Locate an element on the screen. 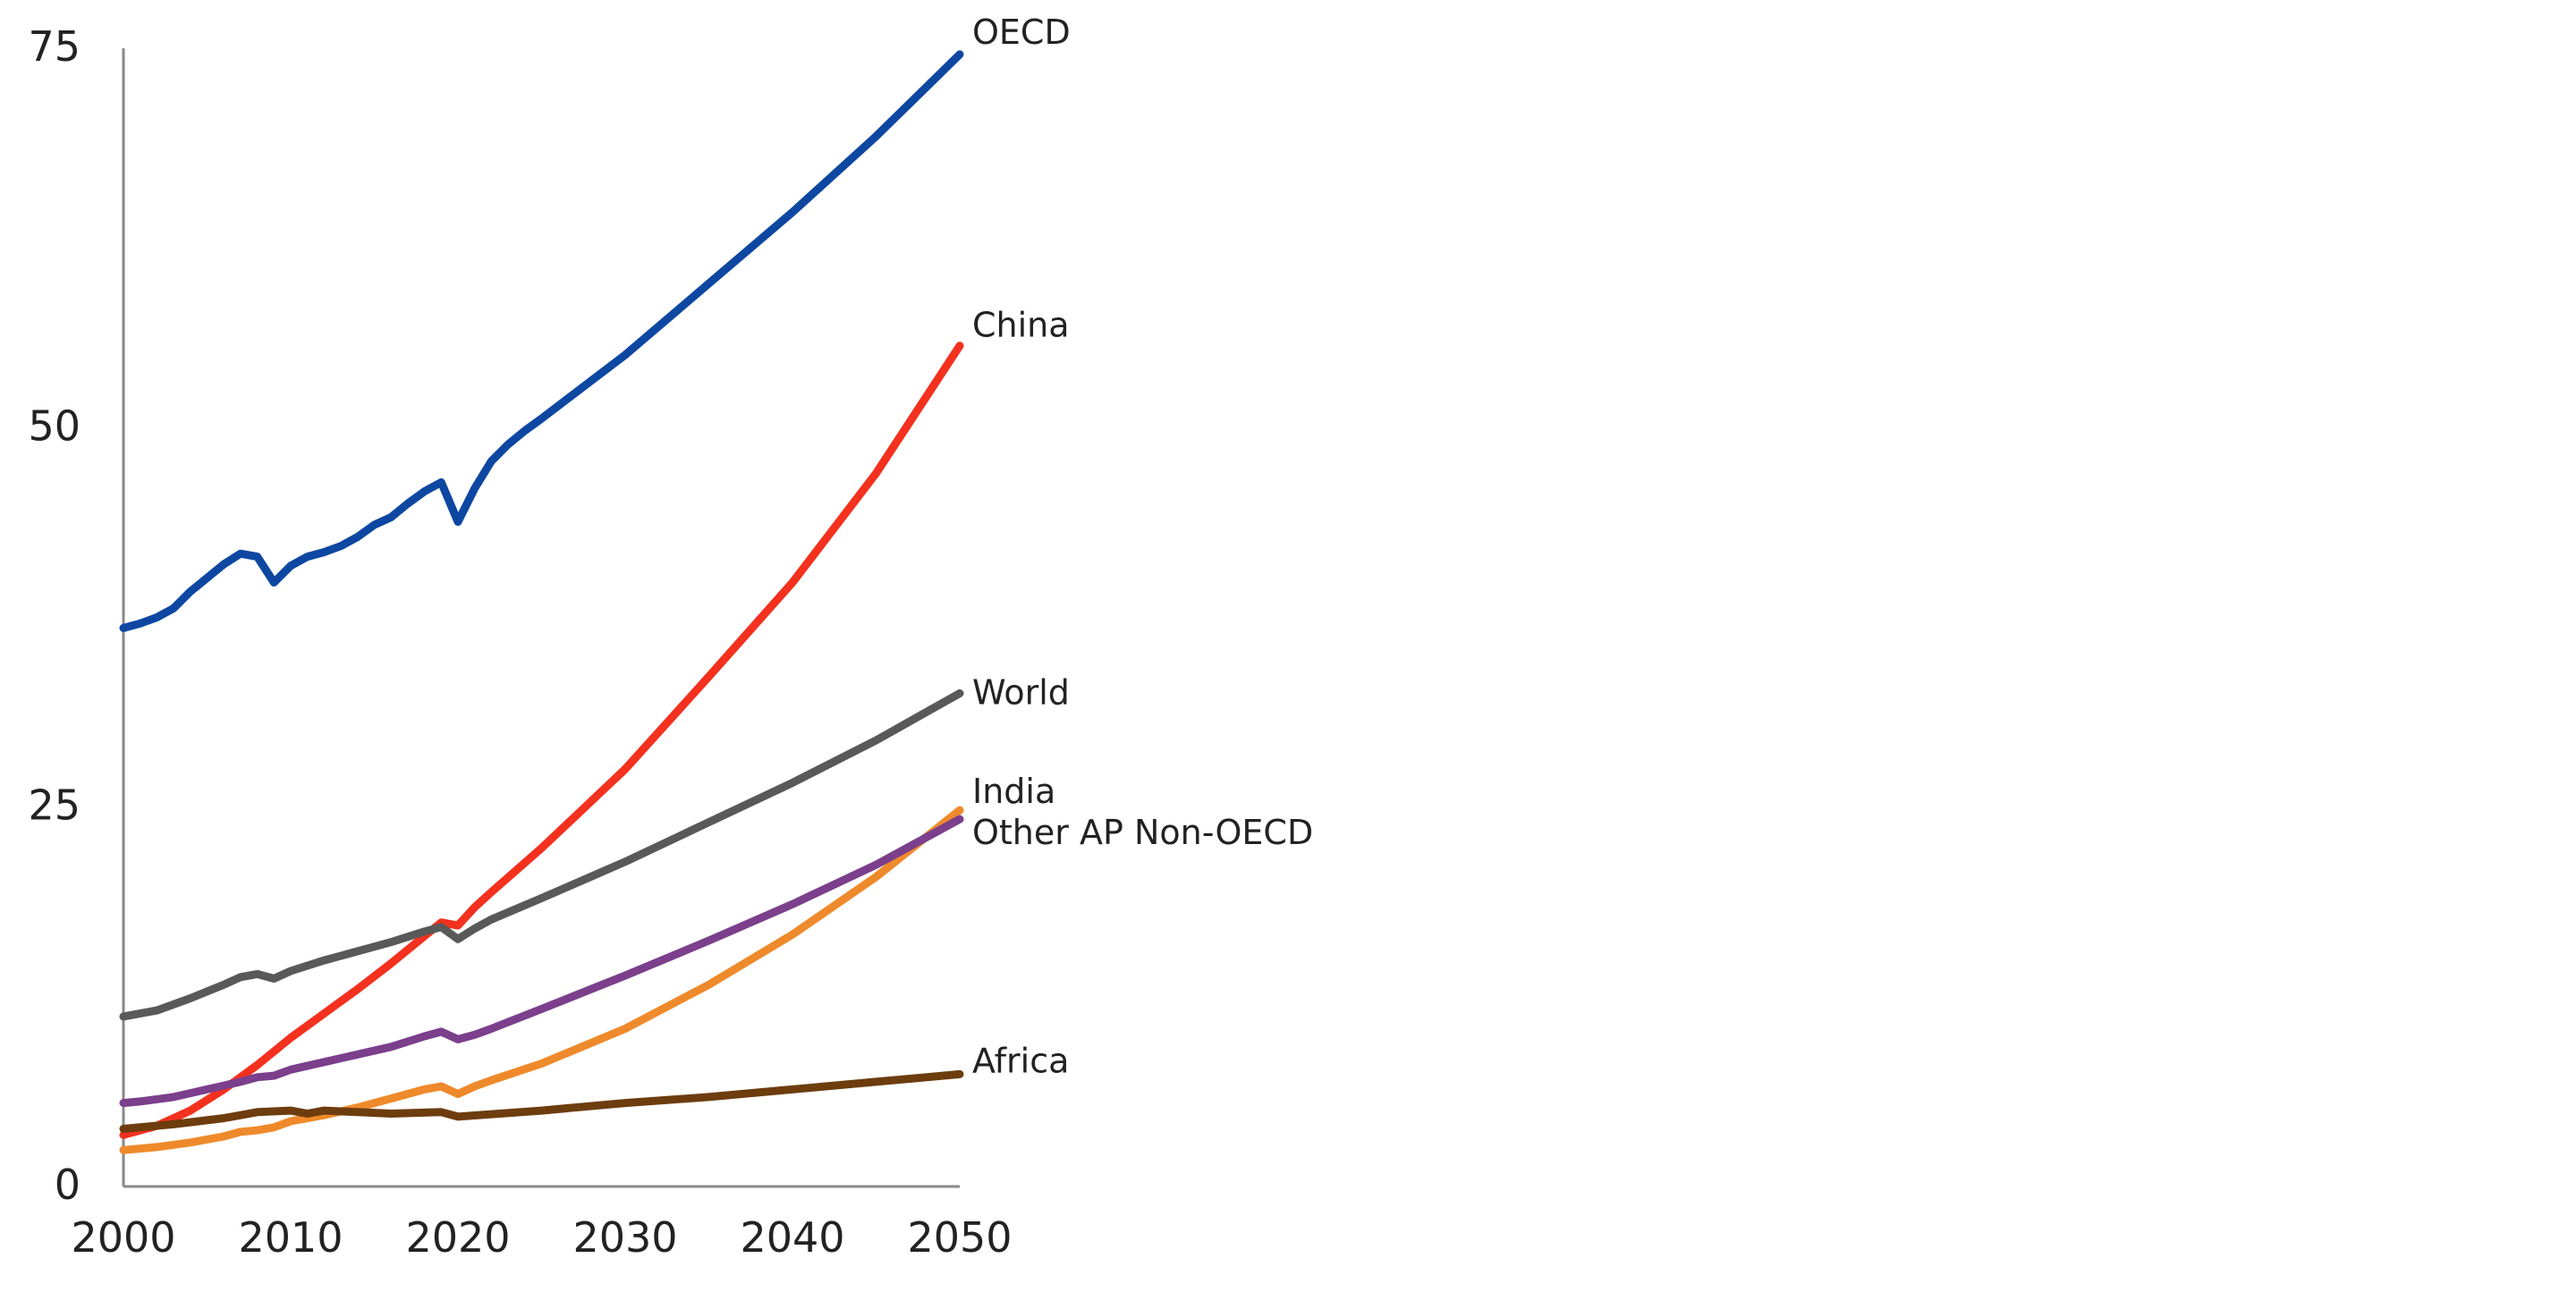 The height and width of the screenshot is (1292, 2576). series-label-world: World is located at coordinates (1021, 692).